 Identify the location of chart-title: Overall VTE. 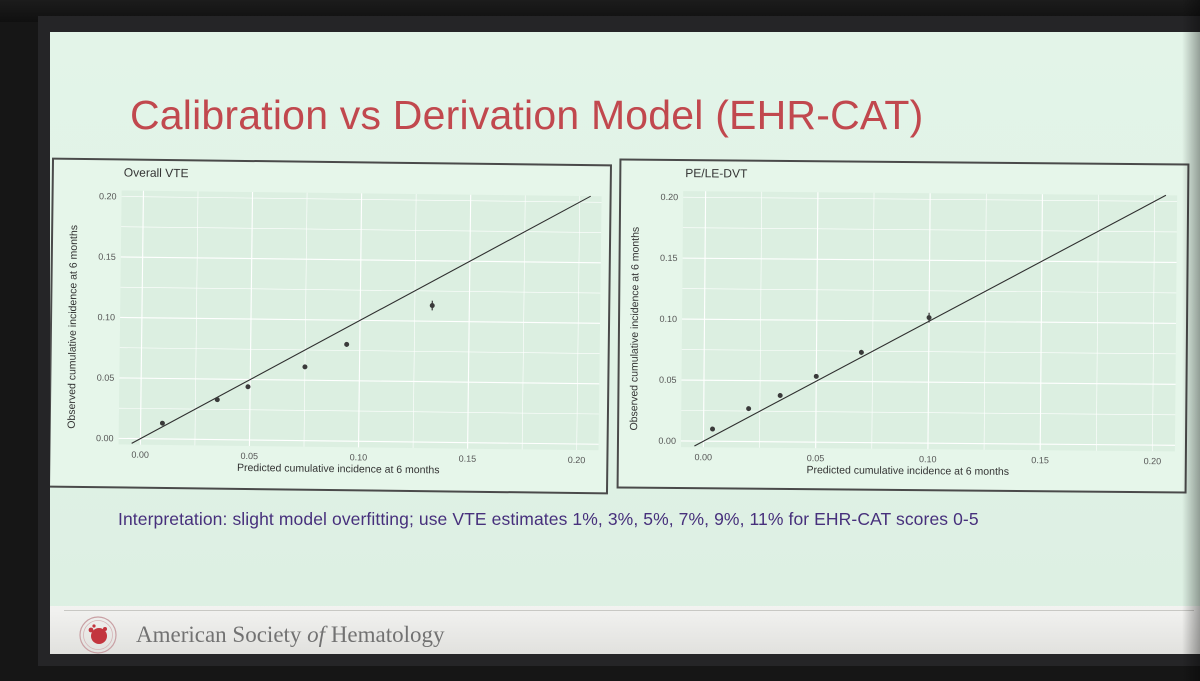
(156, 172).